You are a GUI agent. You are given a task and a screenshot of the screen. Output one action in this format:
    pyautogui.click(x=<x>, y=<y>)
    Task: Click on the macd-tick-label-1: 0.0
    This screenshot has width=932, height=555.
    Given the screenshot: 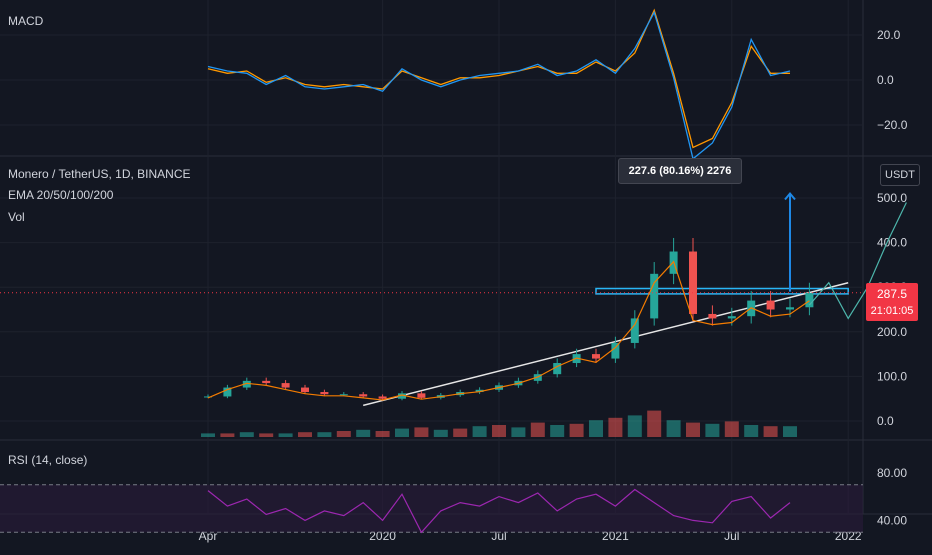 What is the action you would take?
    pyautogui.click(x=885, y=80)
    